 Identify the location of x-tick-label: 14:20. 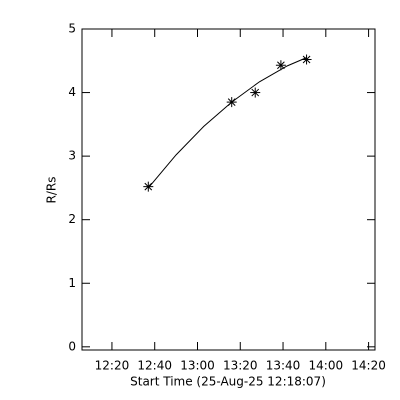
(368, 366).